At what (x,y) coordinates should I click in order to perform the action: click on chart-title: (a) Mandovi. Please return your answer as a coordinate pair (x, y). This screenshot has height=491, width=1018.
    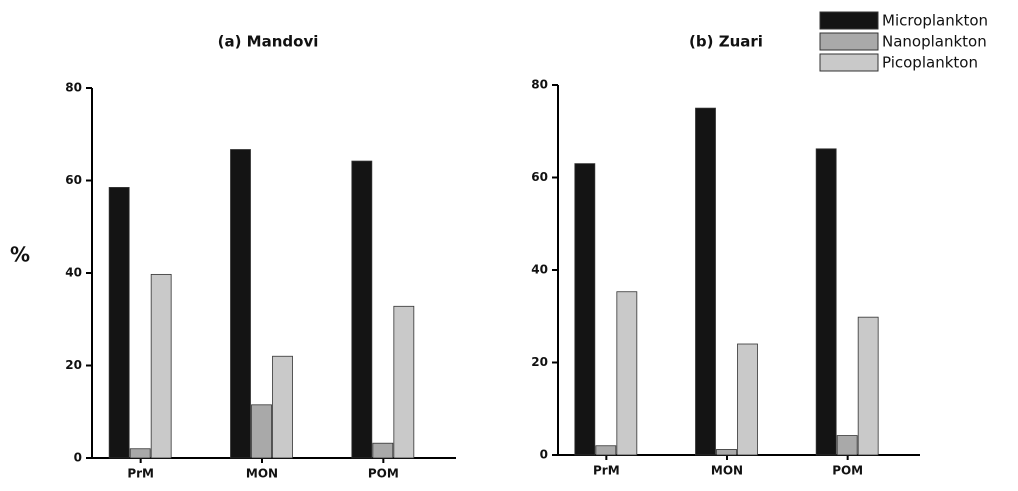
    Looking at the image, I should click on (268, 42).